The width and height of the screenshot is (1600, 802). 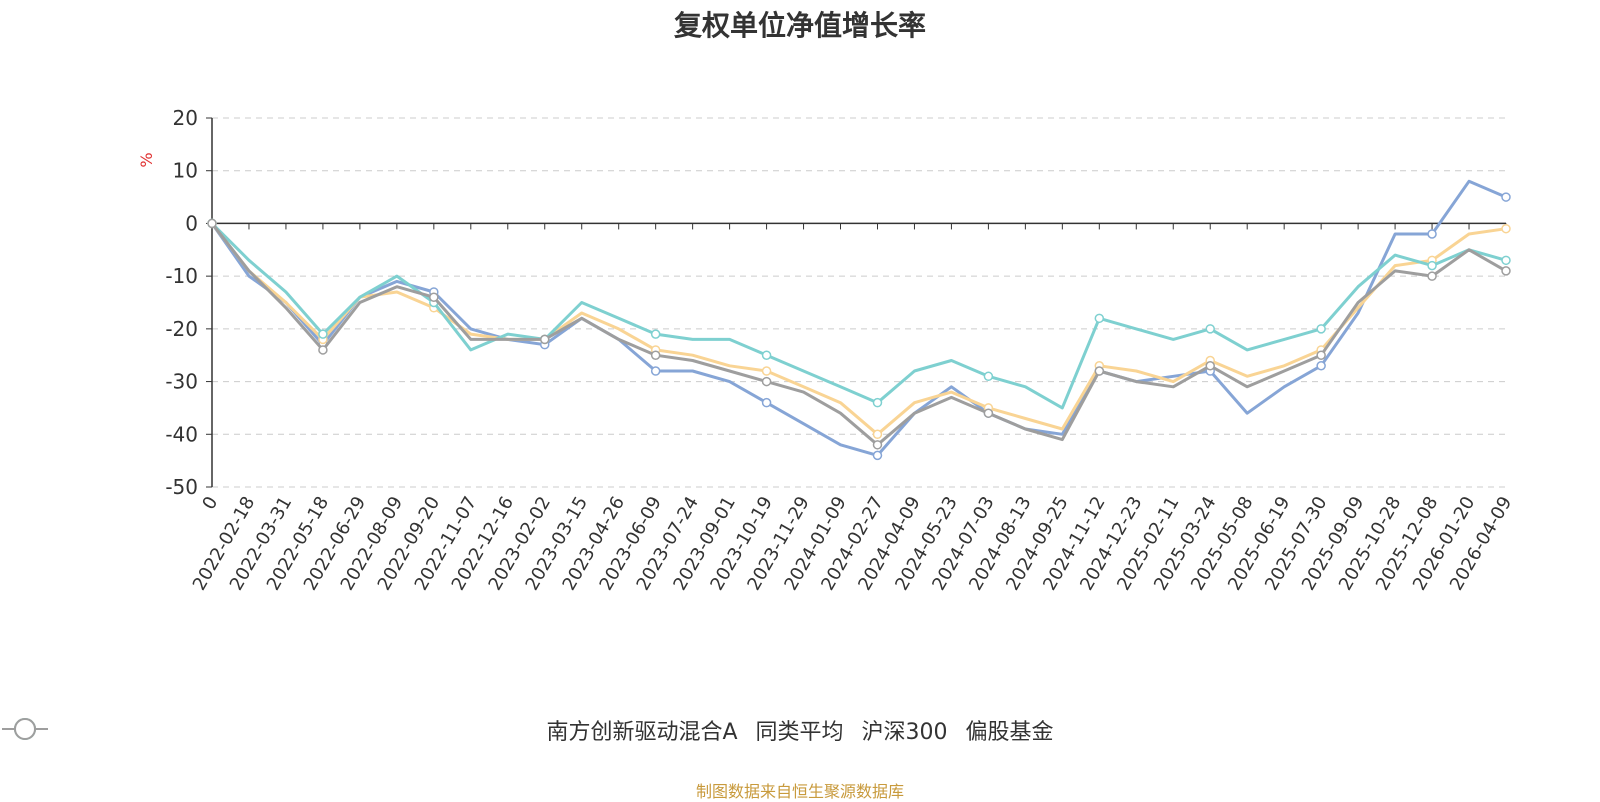 I want to click on y-tick-label: 10, so click(x=185, y=171).